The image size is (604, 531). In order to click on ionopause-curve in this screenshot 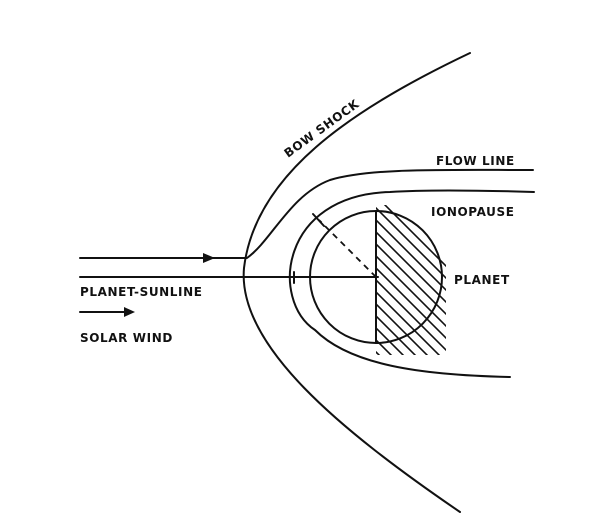, I will do `click(411, 283)`.